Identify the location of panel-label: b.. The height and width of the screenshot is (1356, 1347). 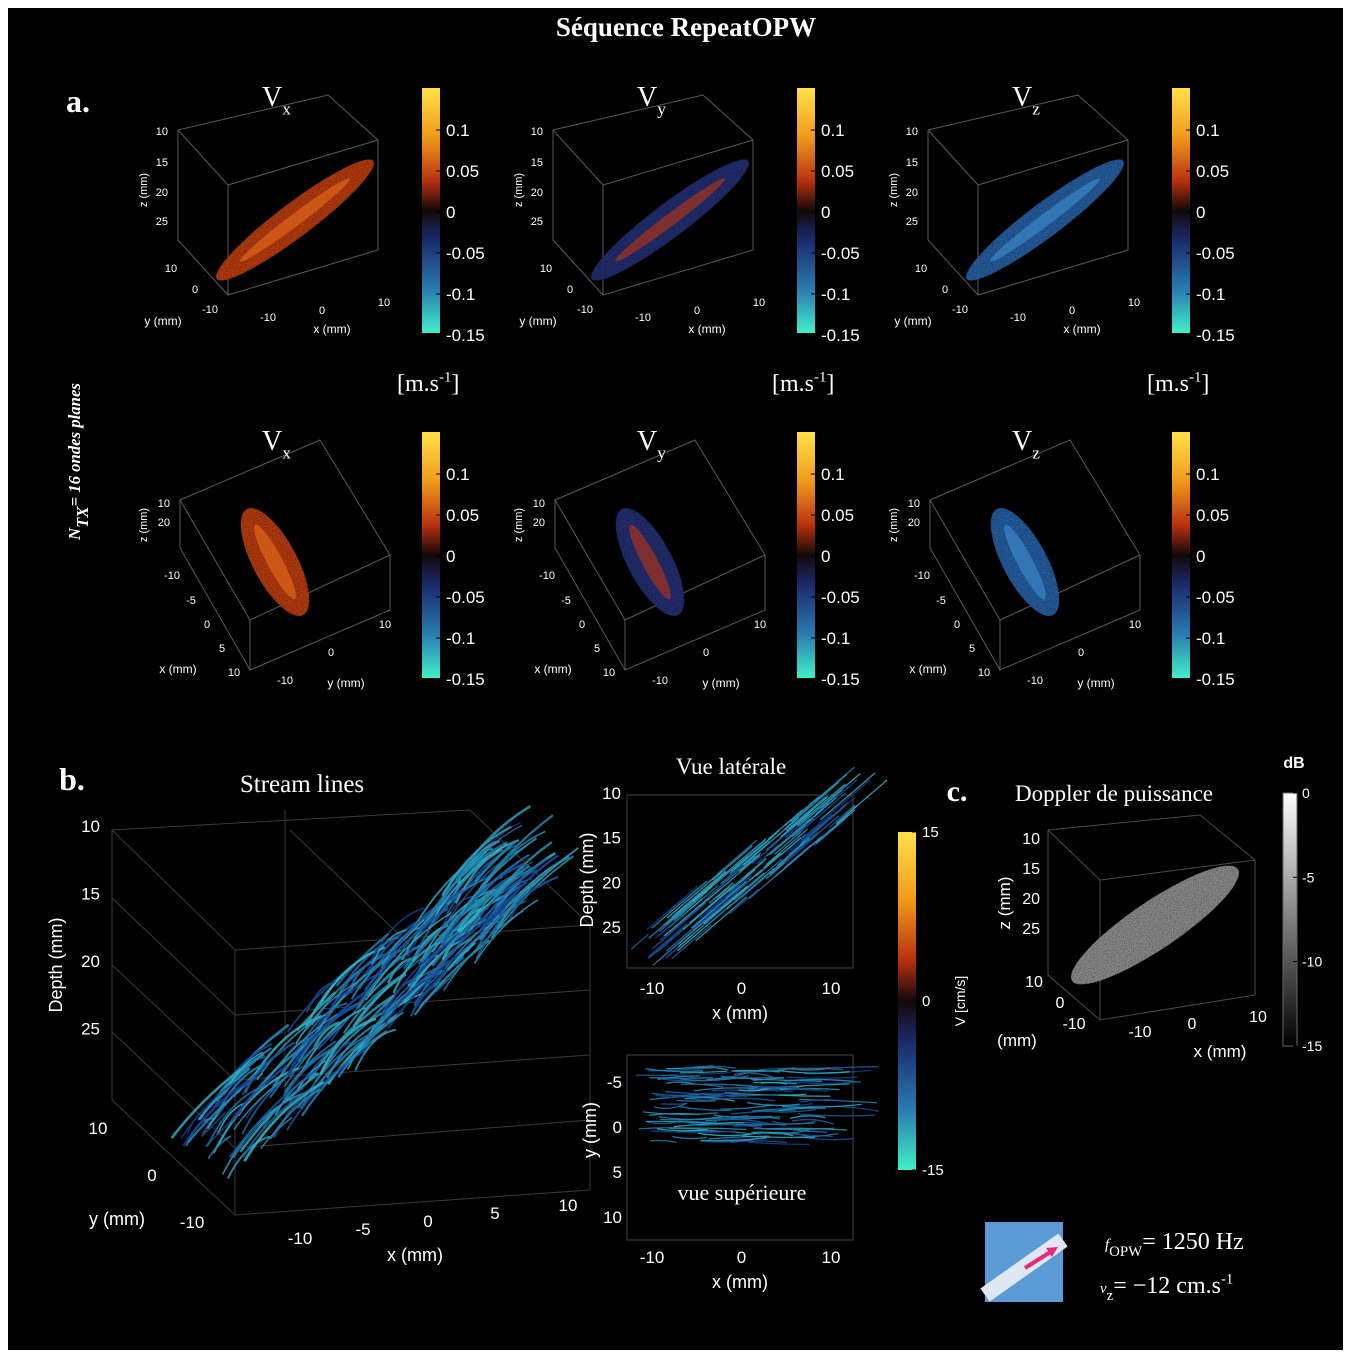
(72, 779).